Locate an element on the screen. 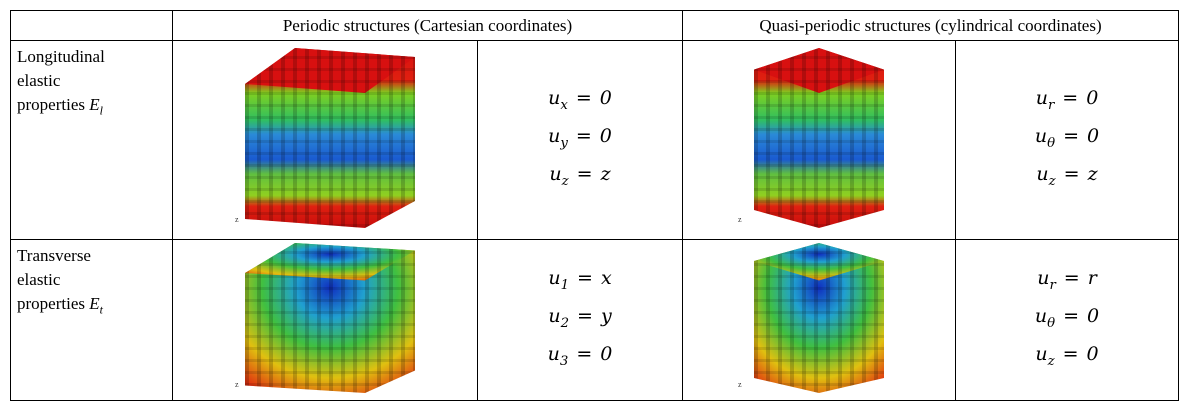 This screenshot has width=1189, height=408. equation-cell: ur = 0 uθ = 0 uz = z is located at coordinates (1067, 140).